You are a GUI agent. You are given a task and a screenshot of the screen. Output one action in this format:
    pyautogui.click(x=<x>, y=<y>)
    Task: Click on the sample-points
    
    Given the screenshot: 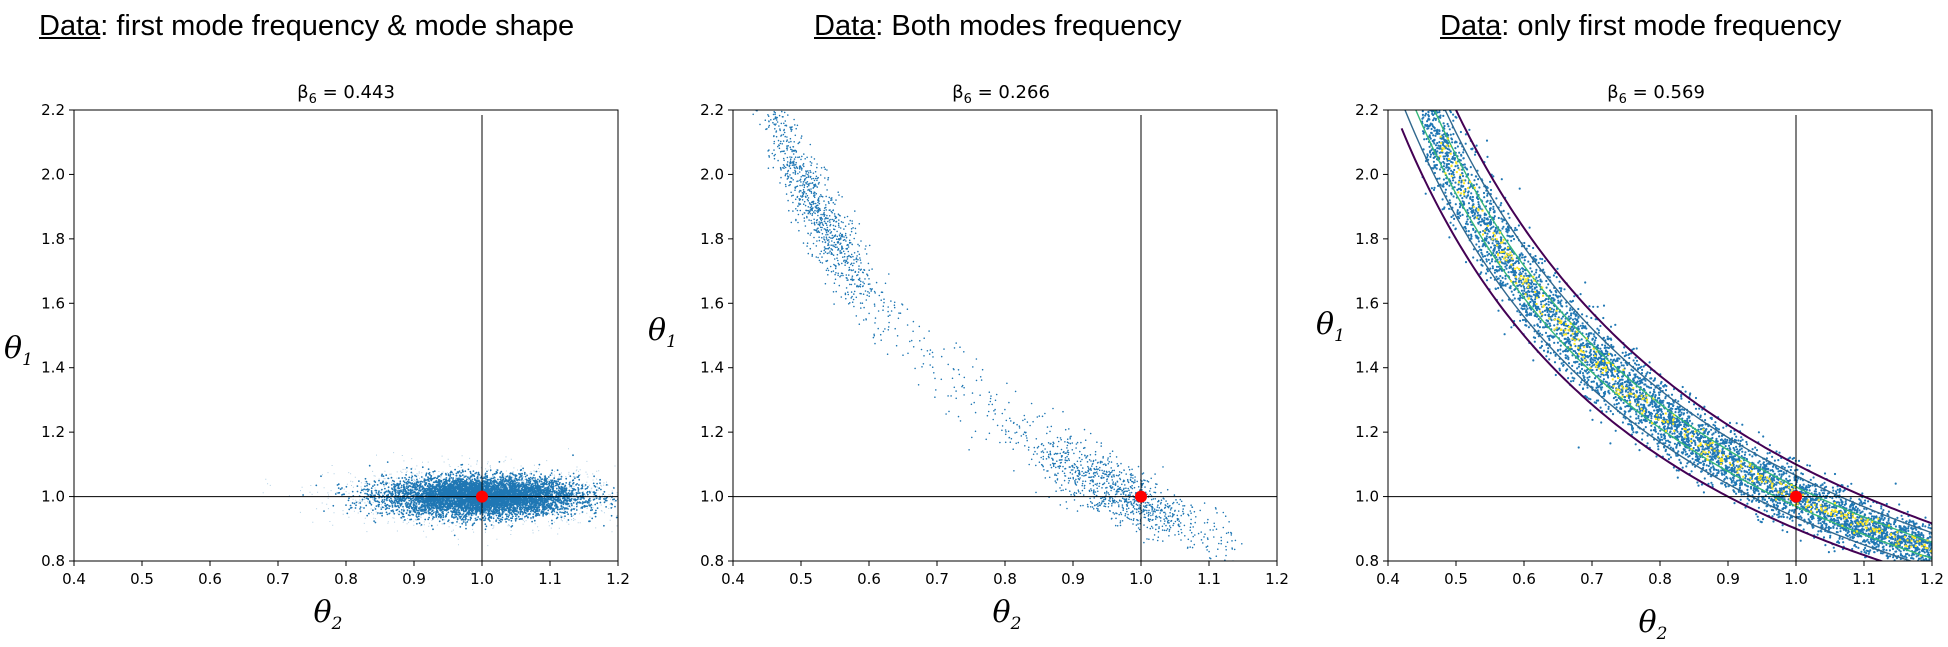 What is the action you would take?
    pyautogui.click(x=494, y=495)
    